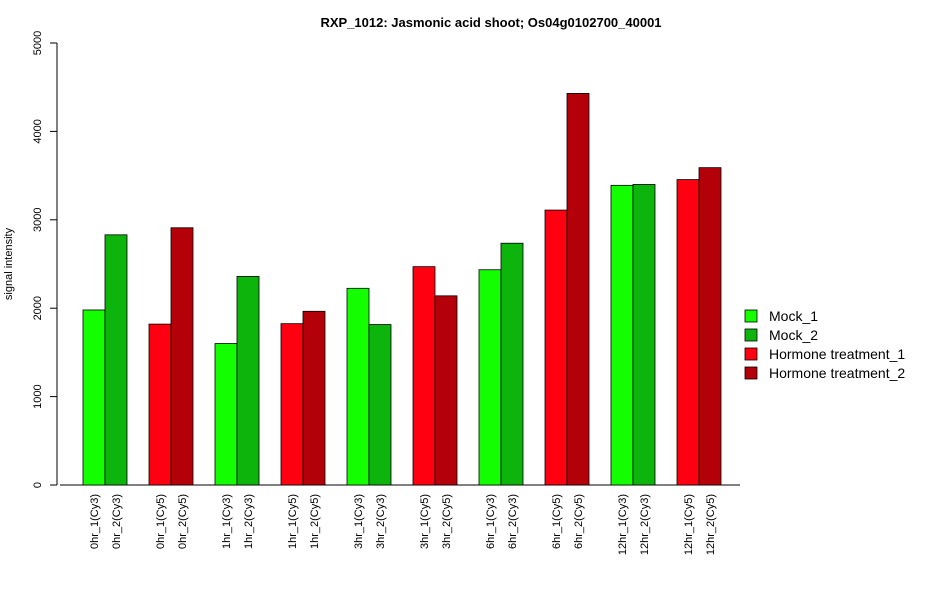 The image size is (950, 600). What do you see at coordinates (837, 373) in the screenshot?
I see `legend-label: Hormone treatment_2` at bounding box center [837, 373].